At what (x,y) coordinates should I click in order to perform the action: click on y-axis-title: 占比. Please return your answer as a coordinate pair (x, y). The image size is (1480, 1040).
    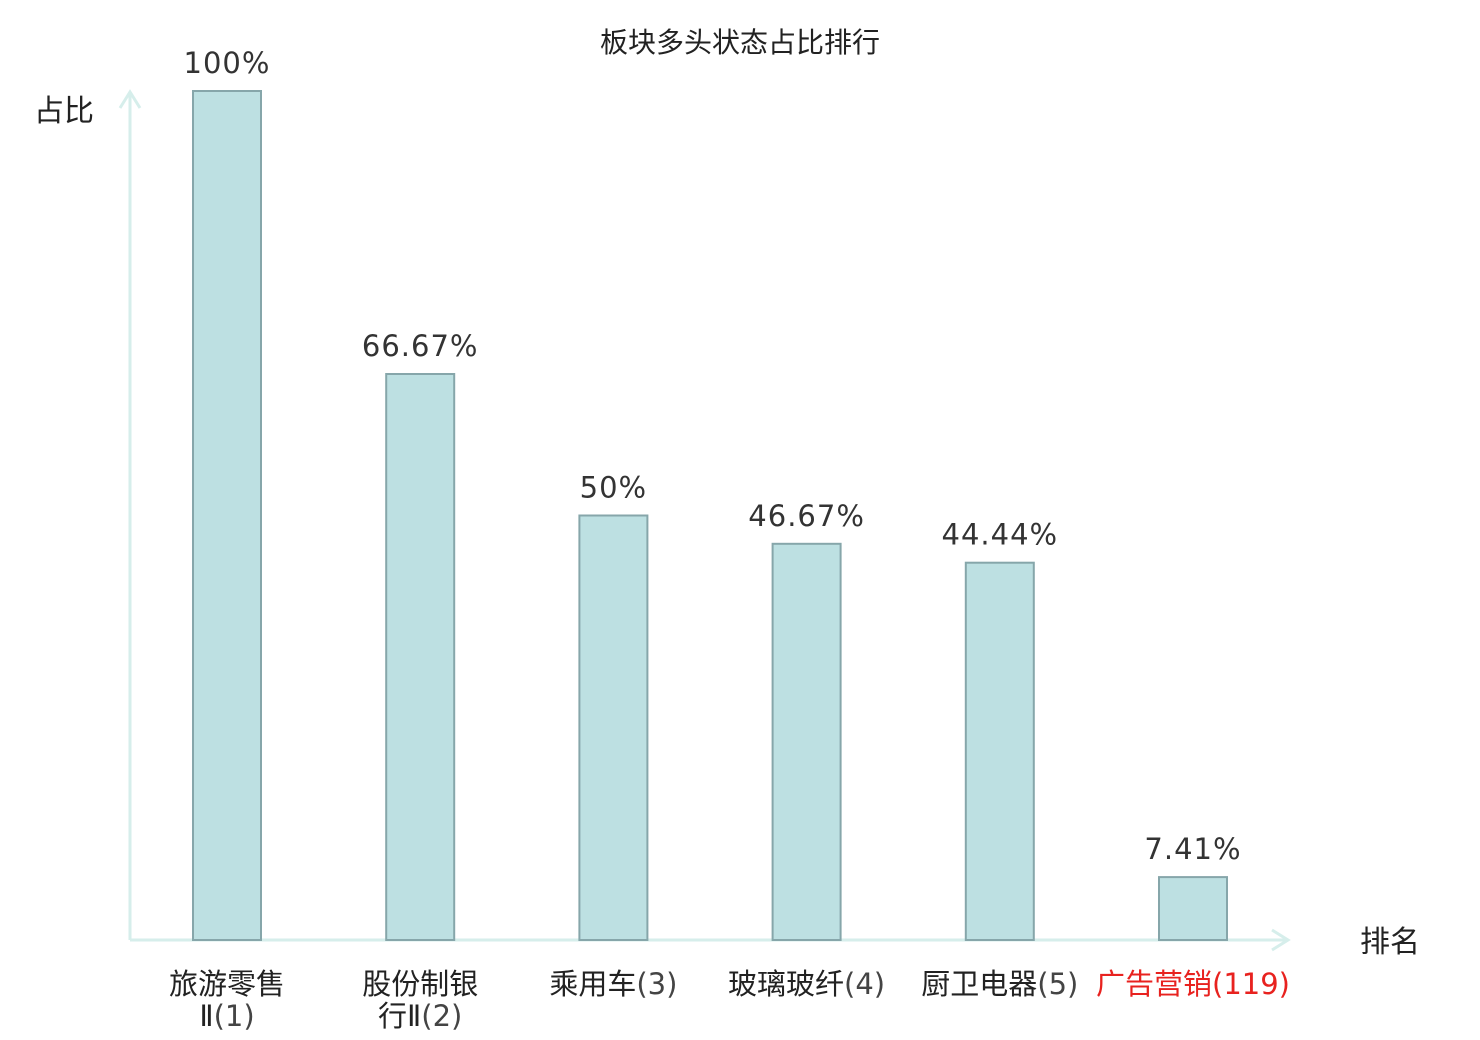
    Looking at the image, I should click on (64, 111).